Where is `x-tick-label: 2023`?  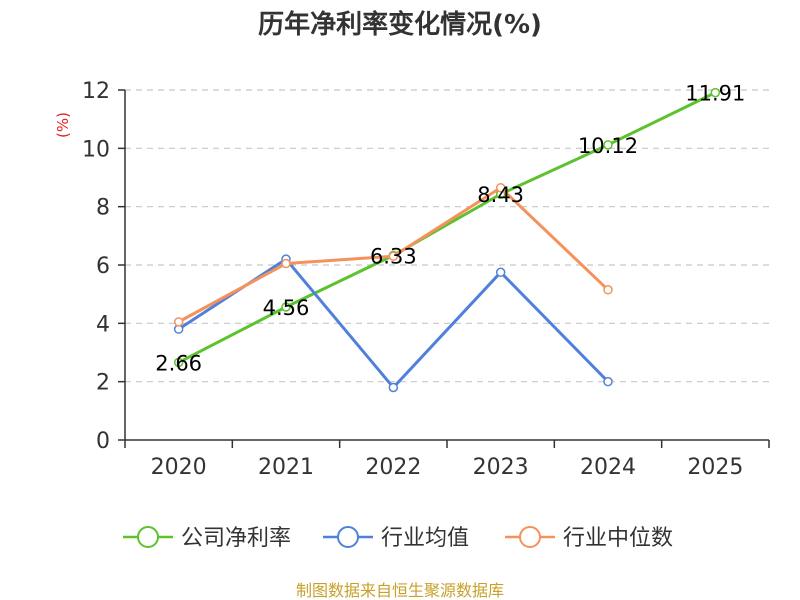 x-tick-label: 2023 is located at coordinates (501, 467).